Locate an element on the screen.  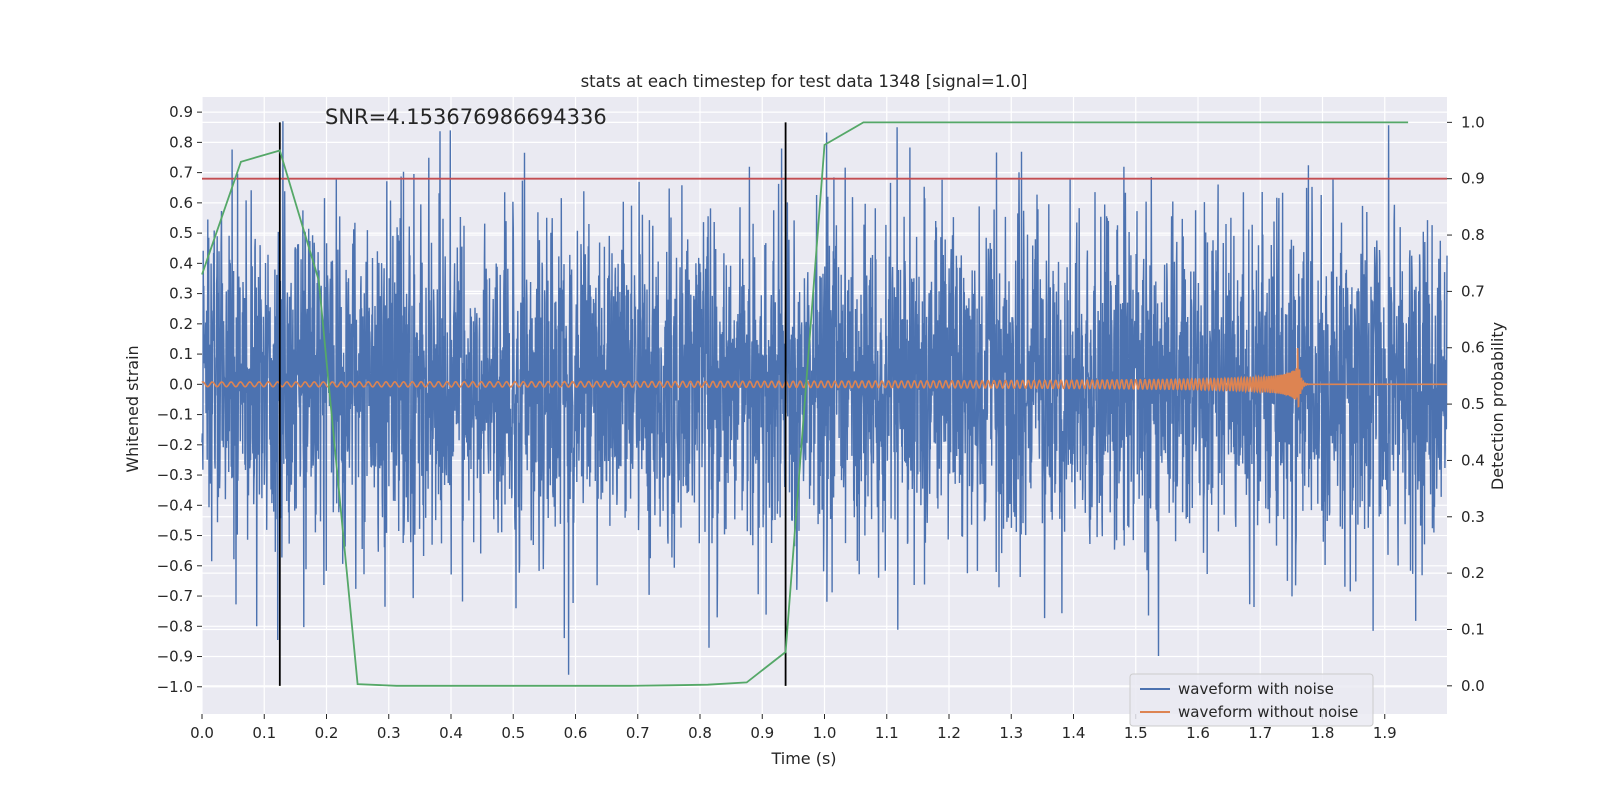
x-tick-label: 1.8 is located at coordinates (1323, 733).